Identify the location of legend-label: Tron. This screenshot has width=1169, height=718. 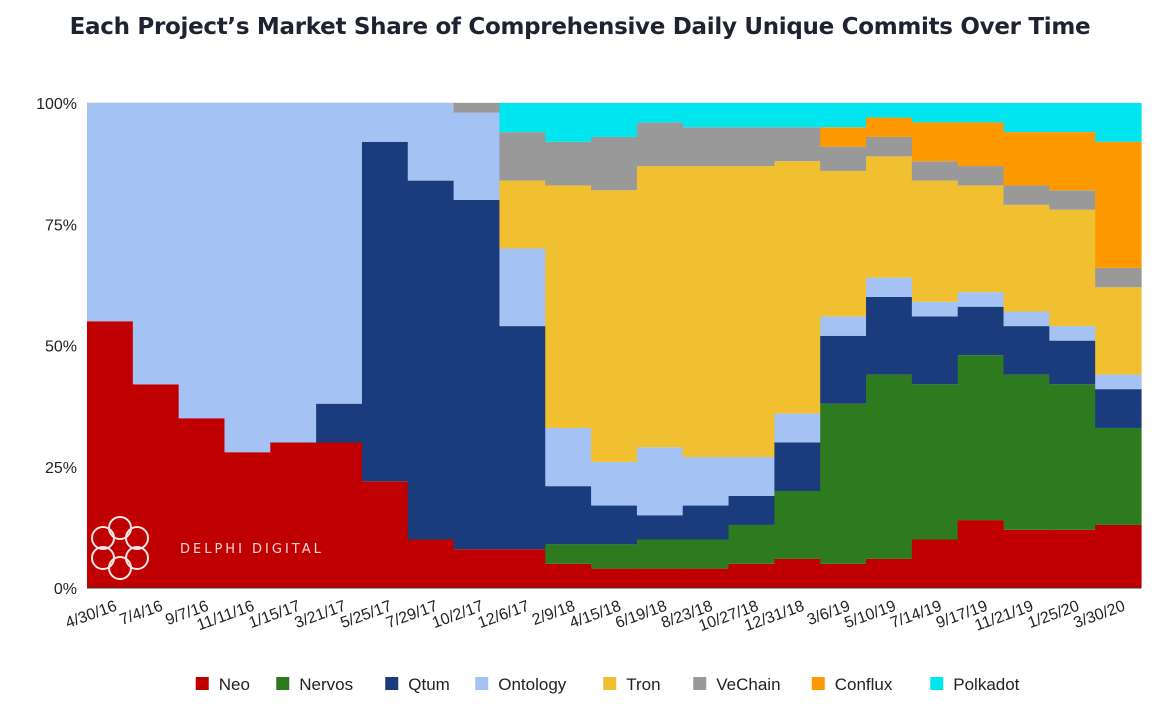
(643, 684).